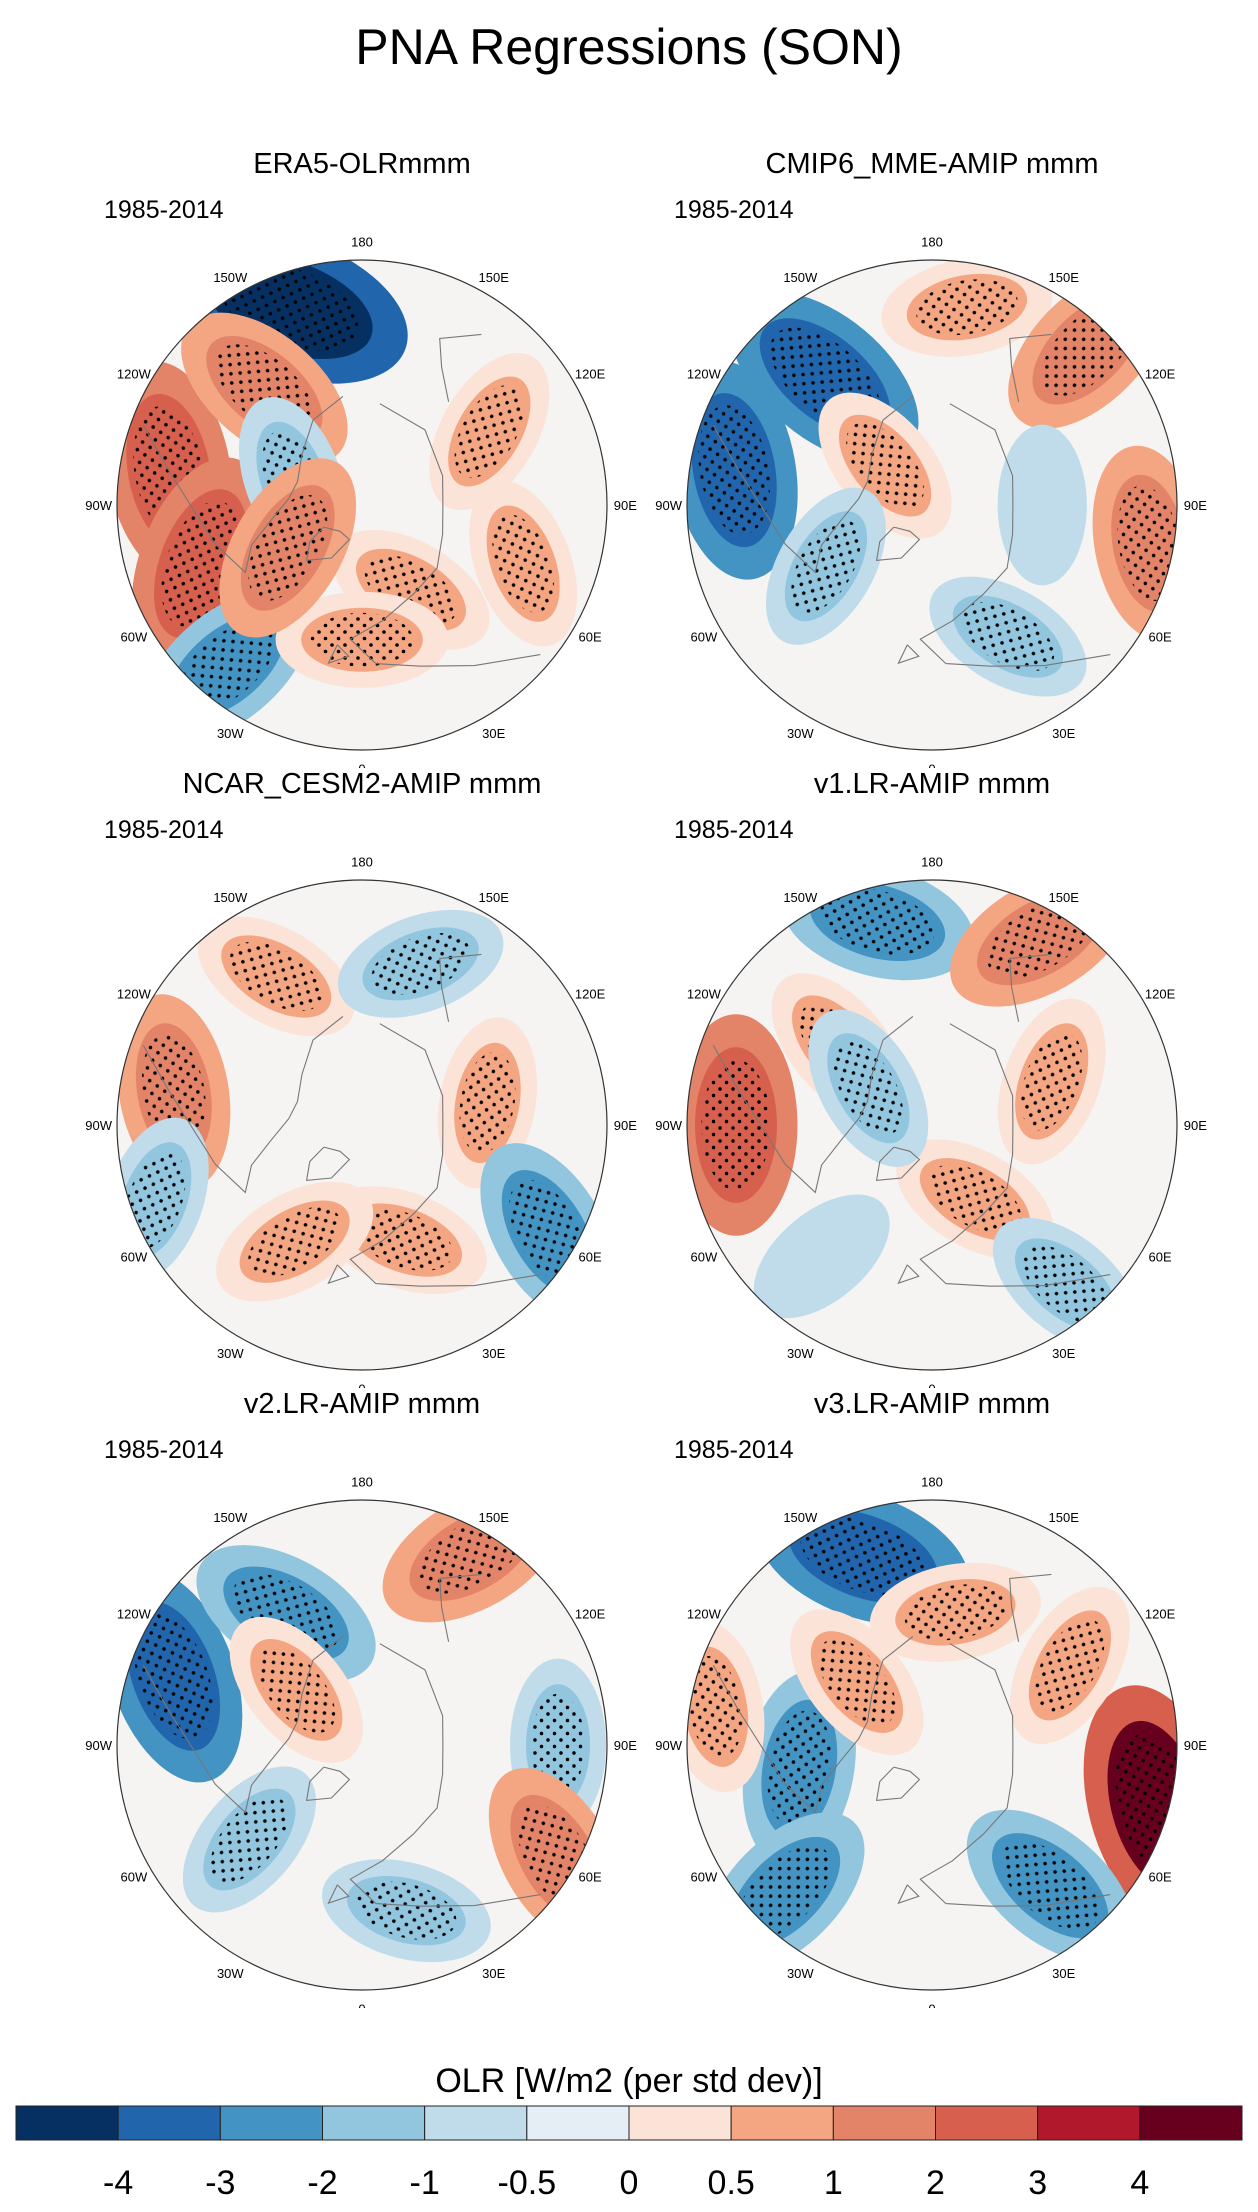  What do you see at coordinates (932, 784) in the screenshot?
I see `panel-title: v1.LR-AMIP mmm` at bounding box center [932, 784].